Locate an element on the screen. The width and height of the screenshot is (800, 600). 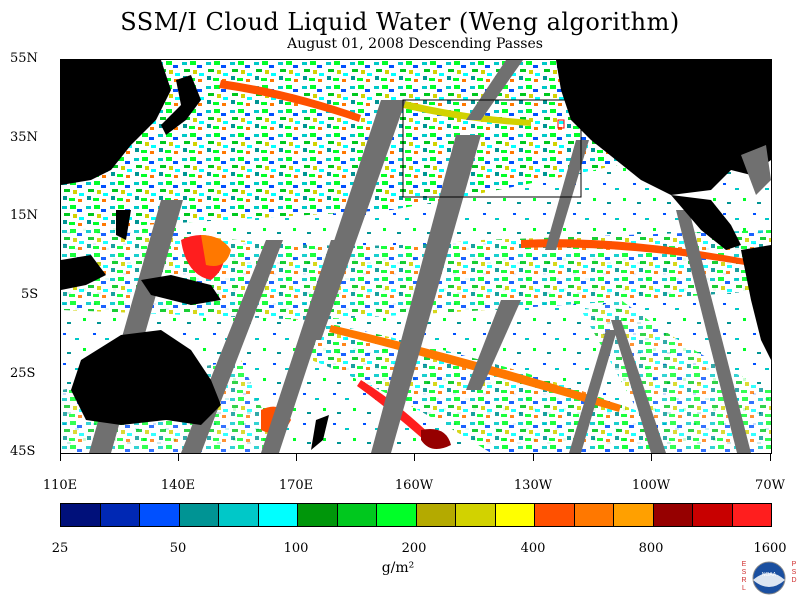
lon-label-110e: 110E is located at coordinates (60, 485).